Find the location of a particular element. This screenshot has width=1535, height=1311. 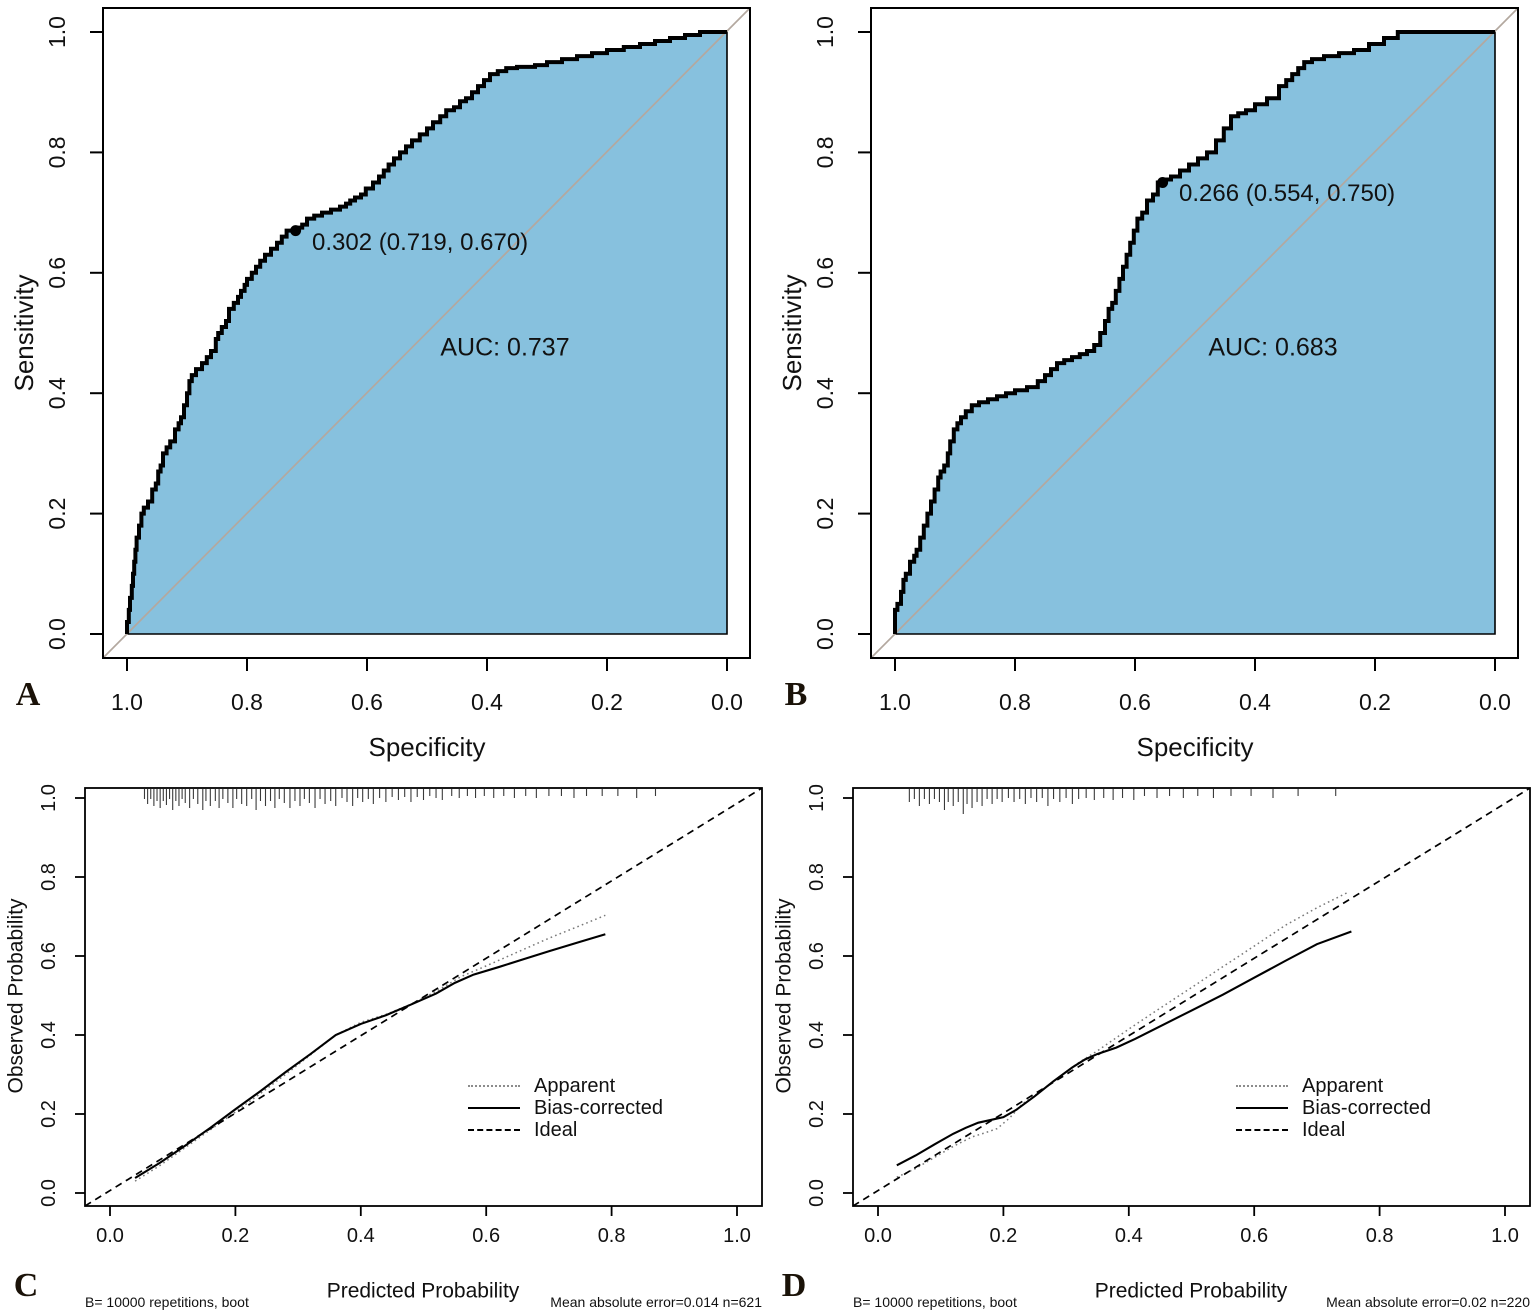

panel-letter-b: B is located at coordinates (796, 694).